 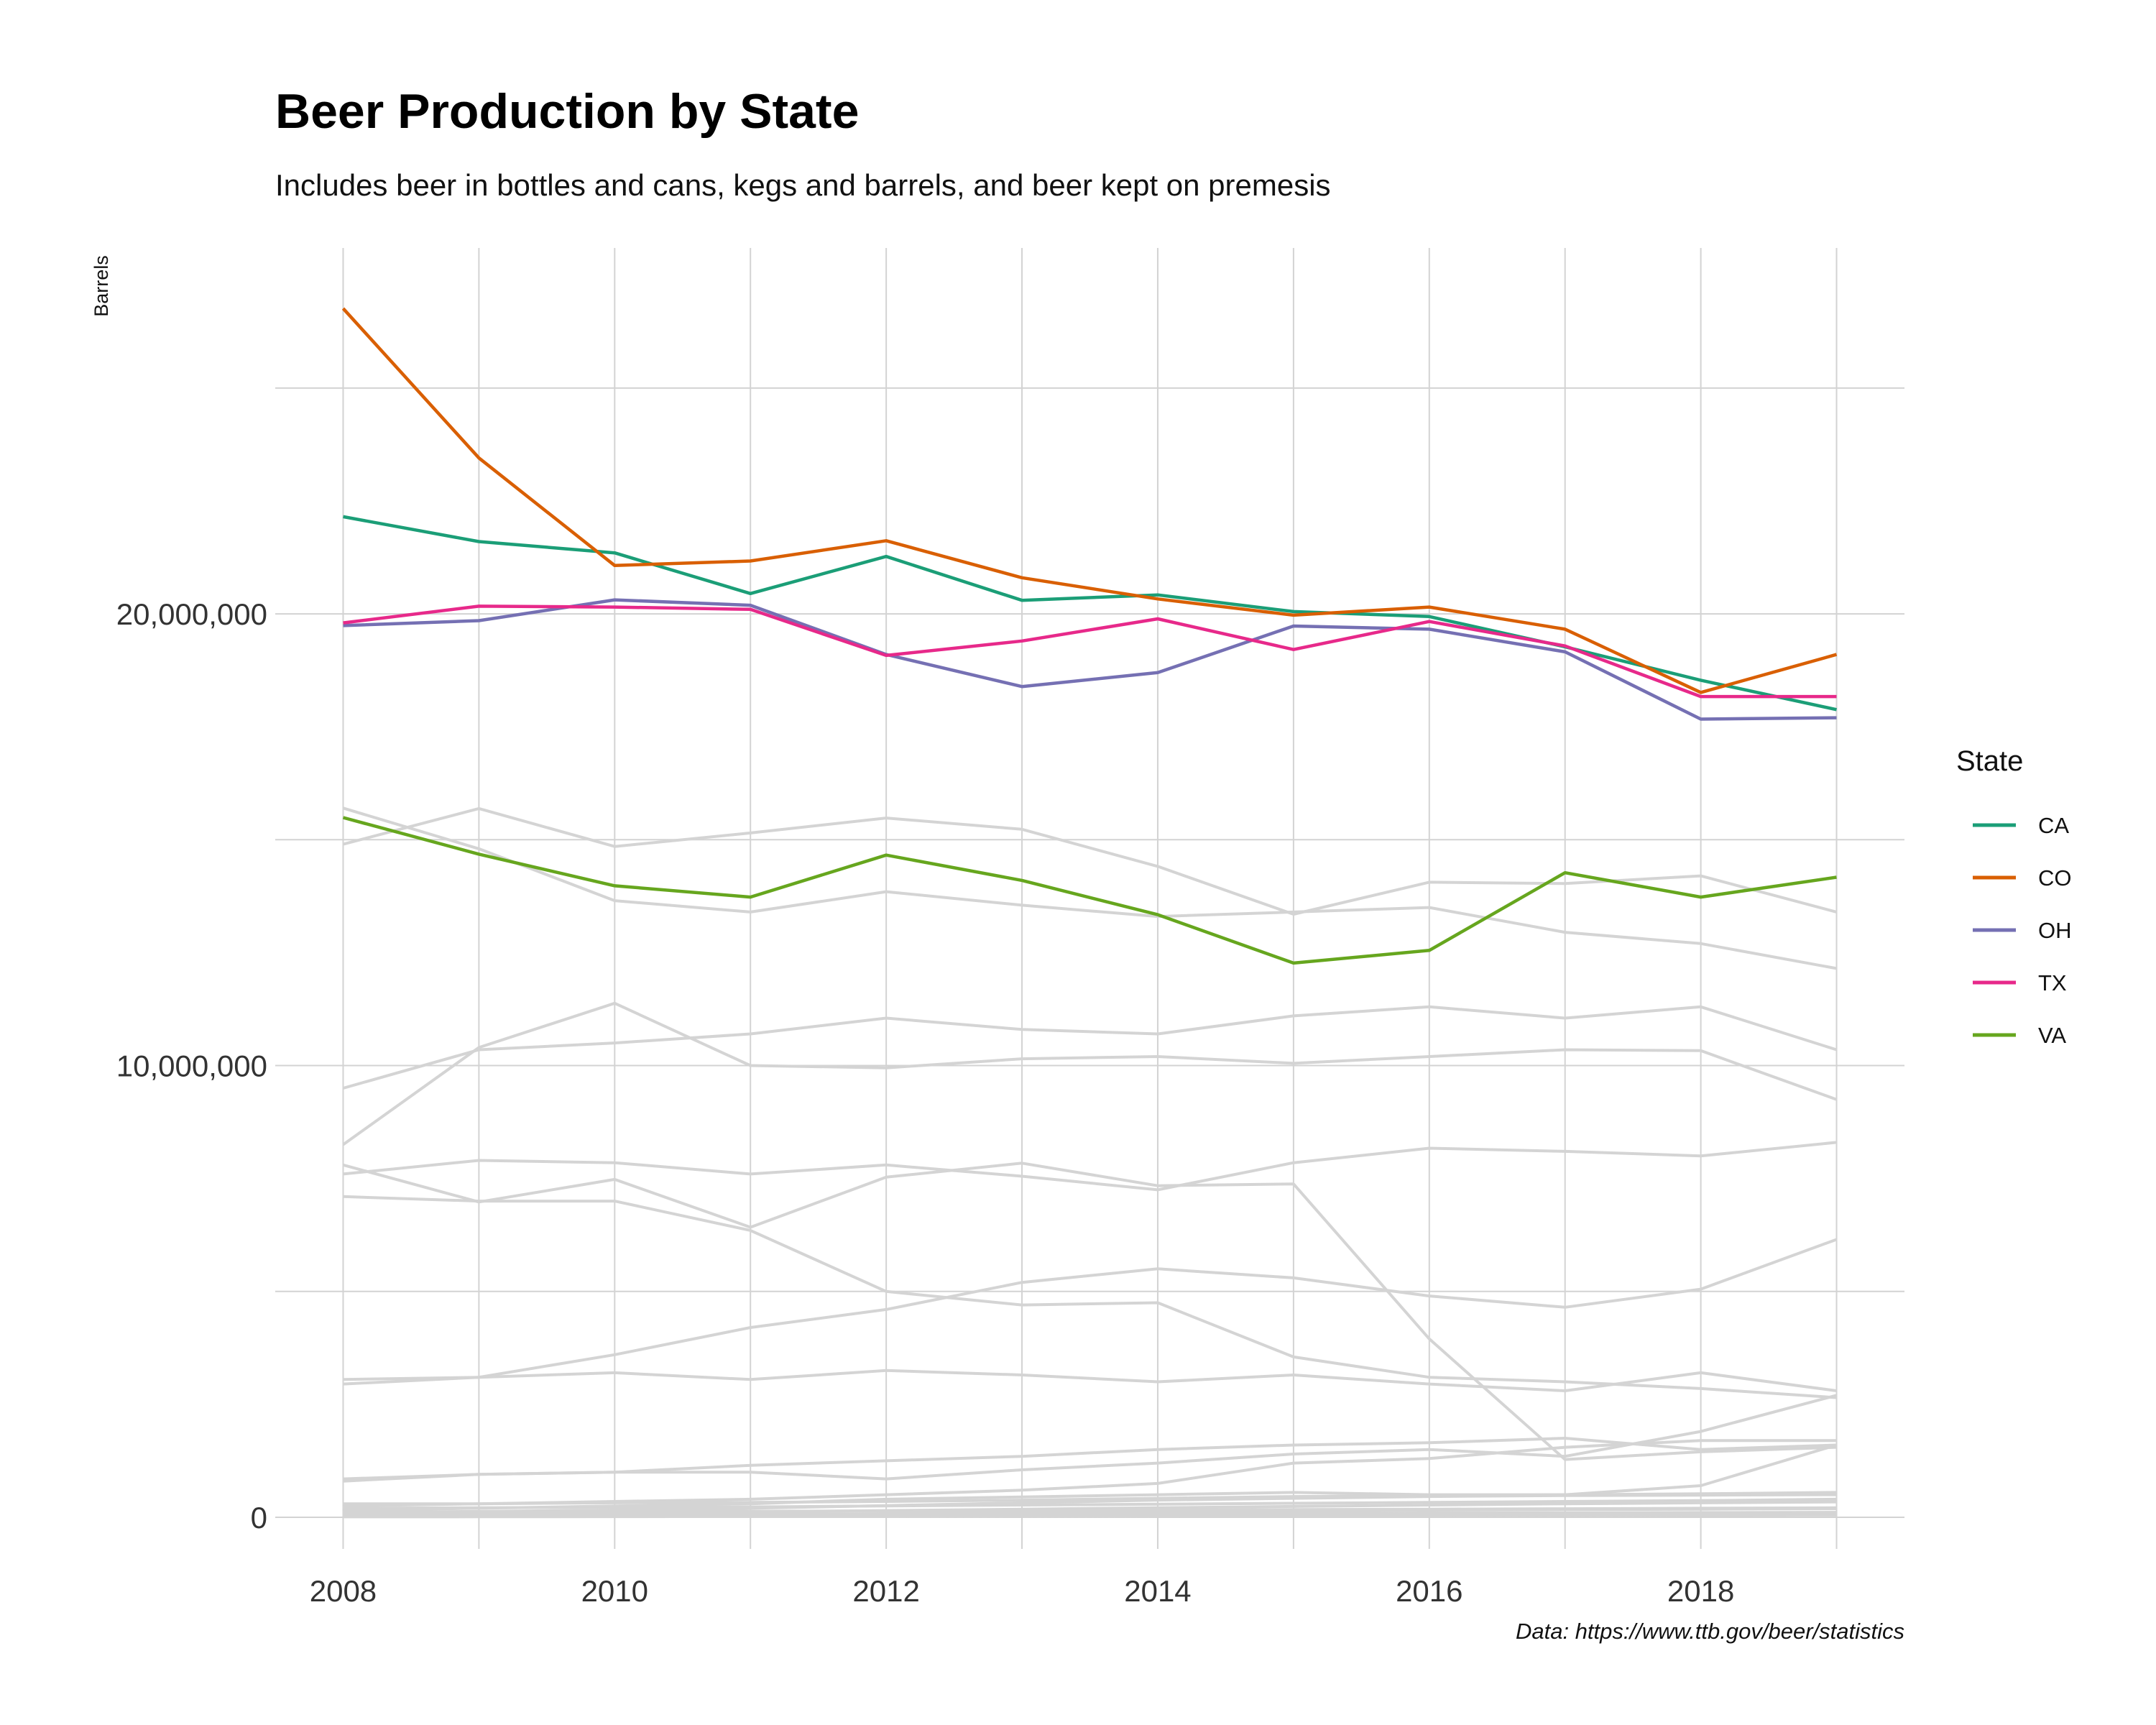 I want to click on y-tick-label: 10,000,000, so click(x=191, y=1066).